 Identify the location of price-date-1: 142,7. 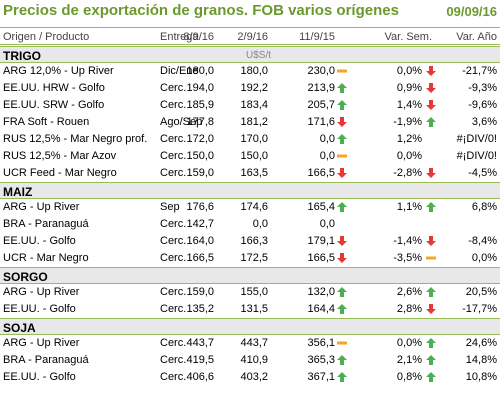
(200, 224).